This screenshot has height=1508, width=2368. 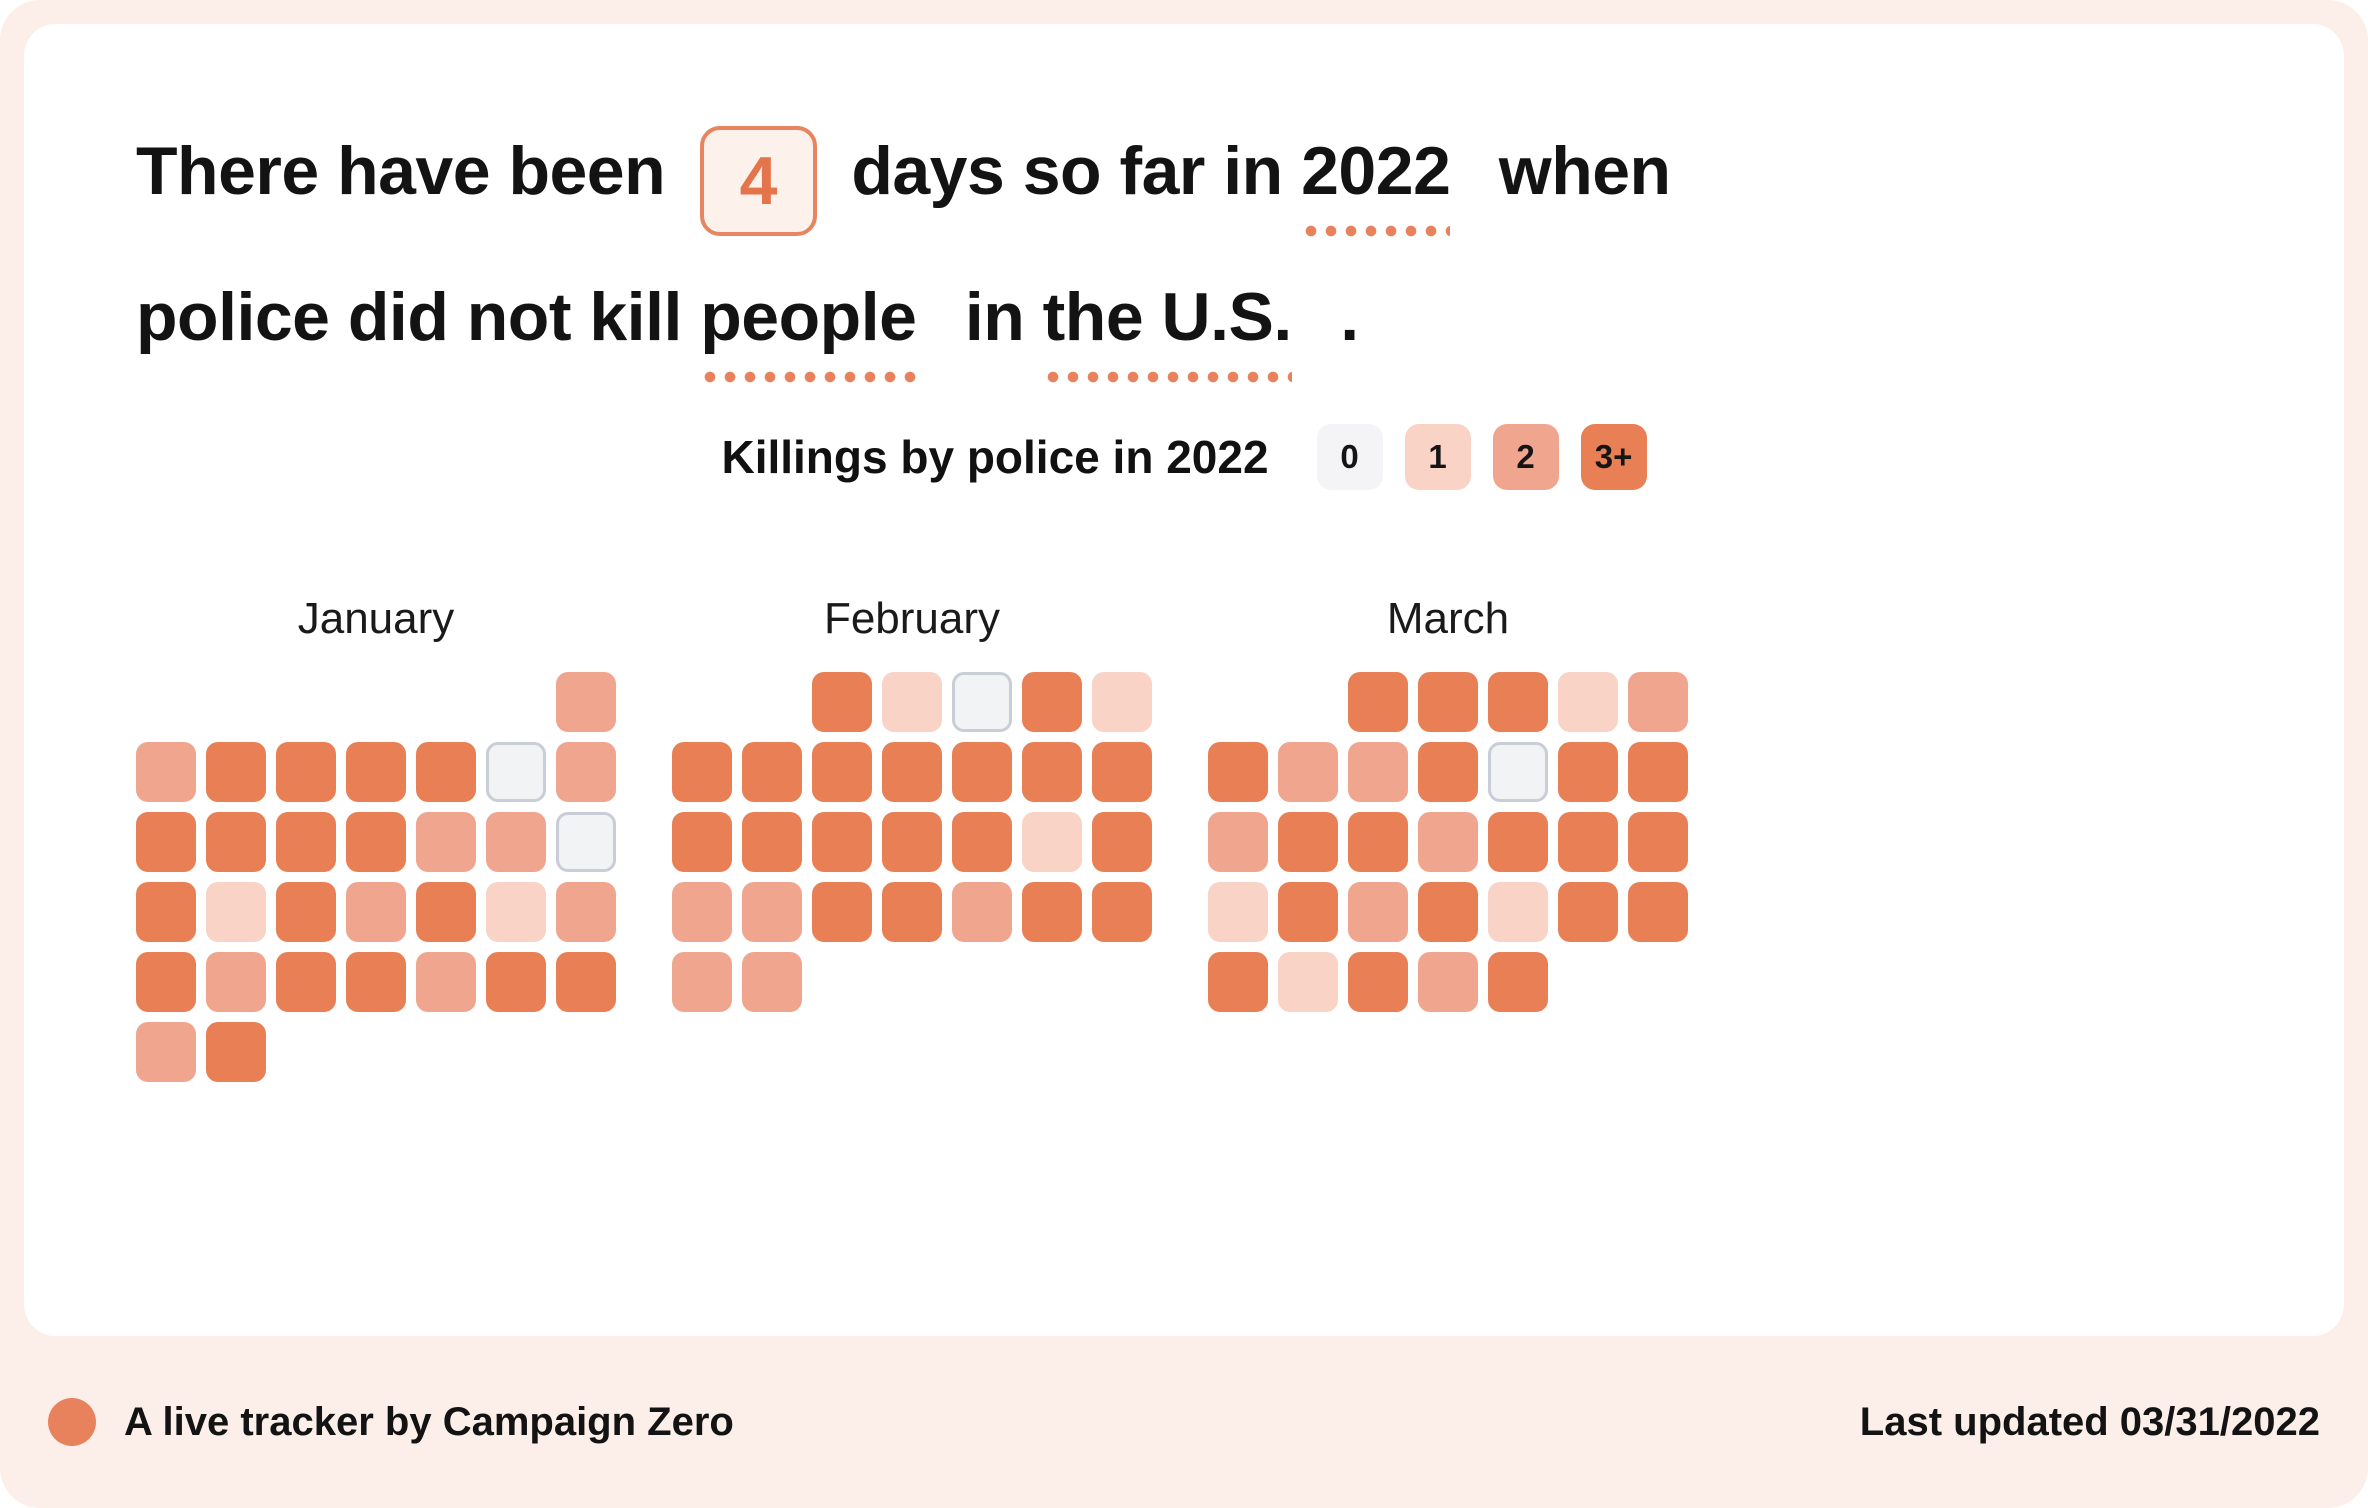 I want to click on year-dropdown: 2022, so click(x=1376, y=185).